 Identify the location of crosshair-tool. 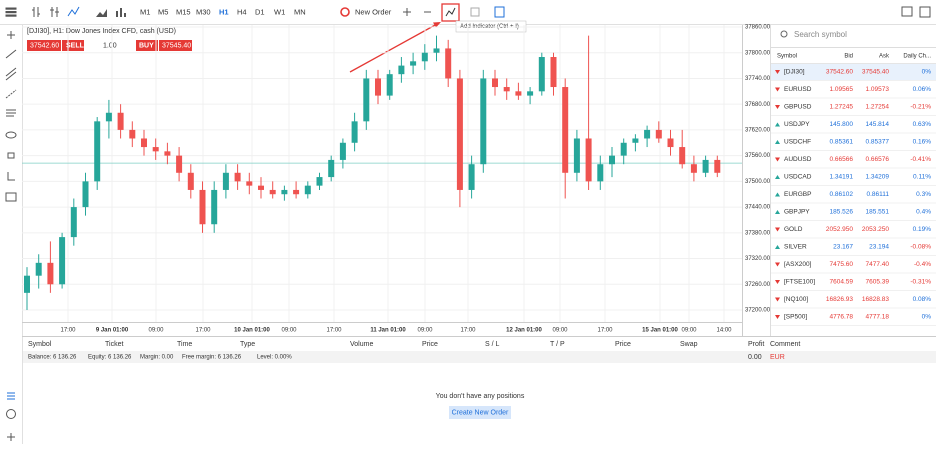
(11, 35).